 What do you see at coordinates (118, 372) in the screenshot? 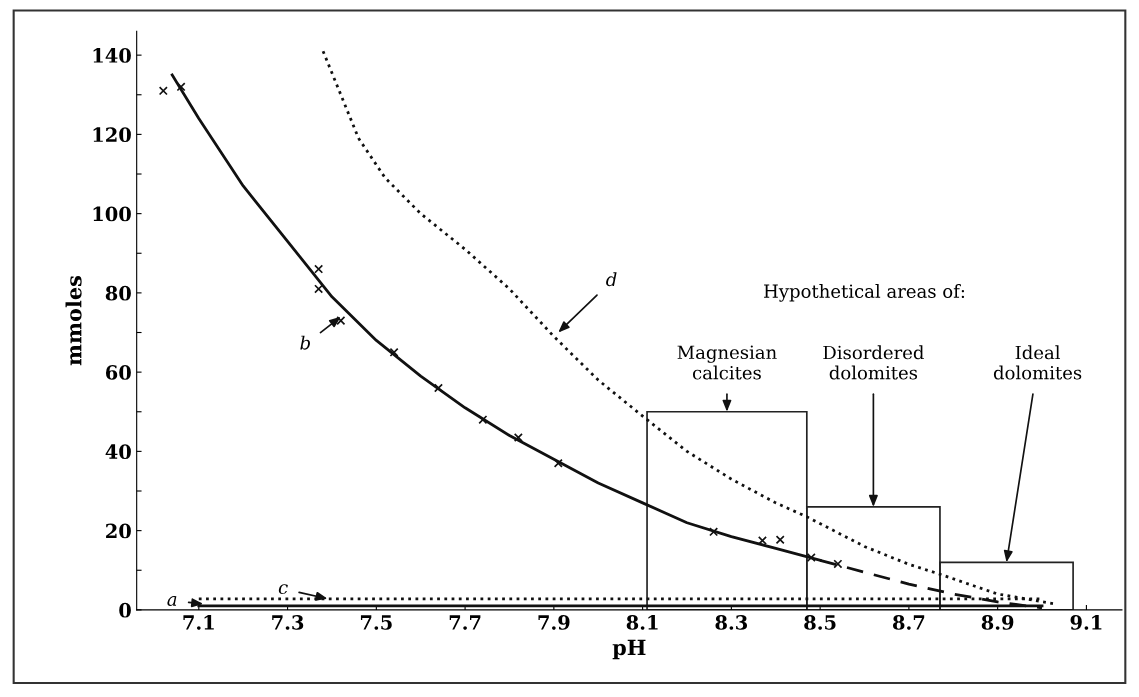
I see `y-tick-label: 60` at bounding box center [118, 372].